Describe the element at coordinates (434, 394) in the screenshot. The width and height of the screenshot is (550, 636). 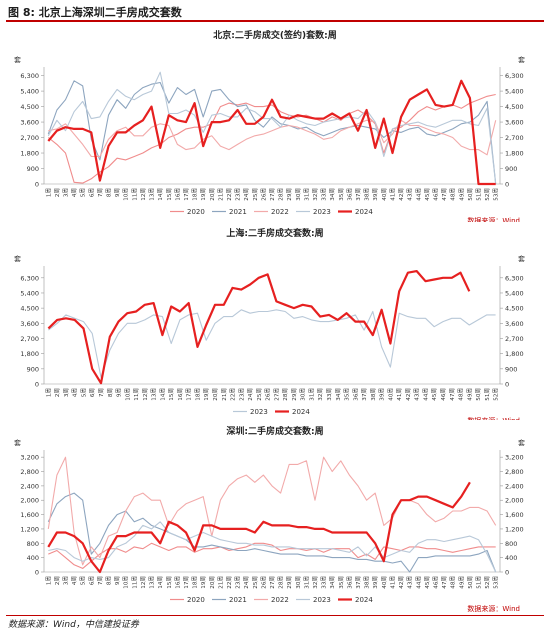
I see `x-tick-label: 45周` at that location.